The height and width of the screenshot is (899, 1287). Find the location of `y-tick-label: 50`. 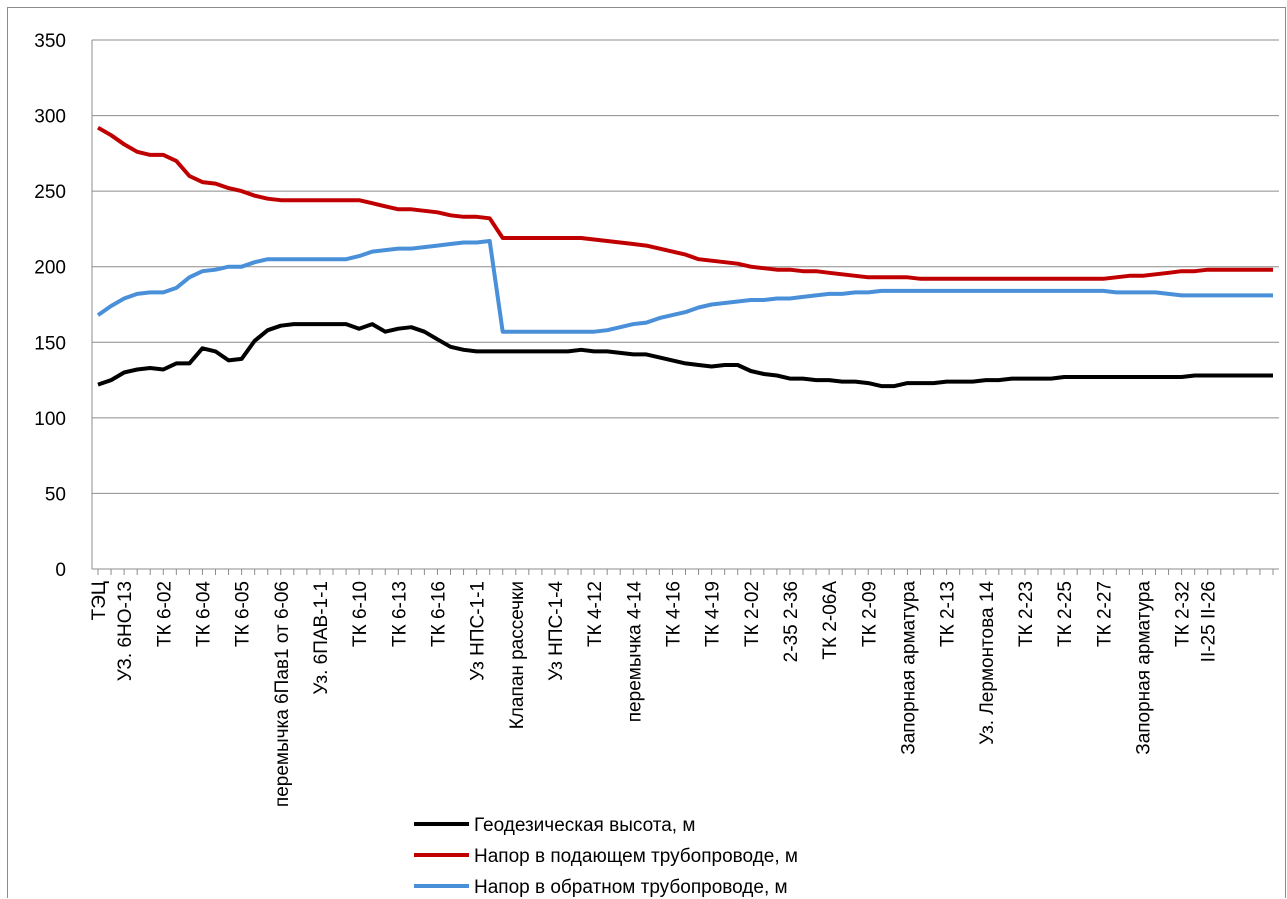

y-tick-label: 50 is located at coordinates (55, 494).